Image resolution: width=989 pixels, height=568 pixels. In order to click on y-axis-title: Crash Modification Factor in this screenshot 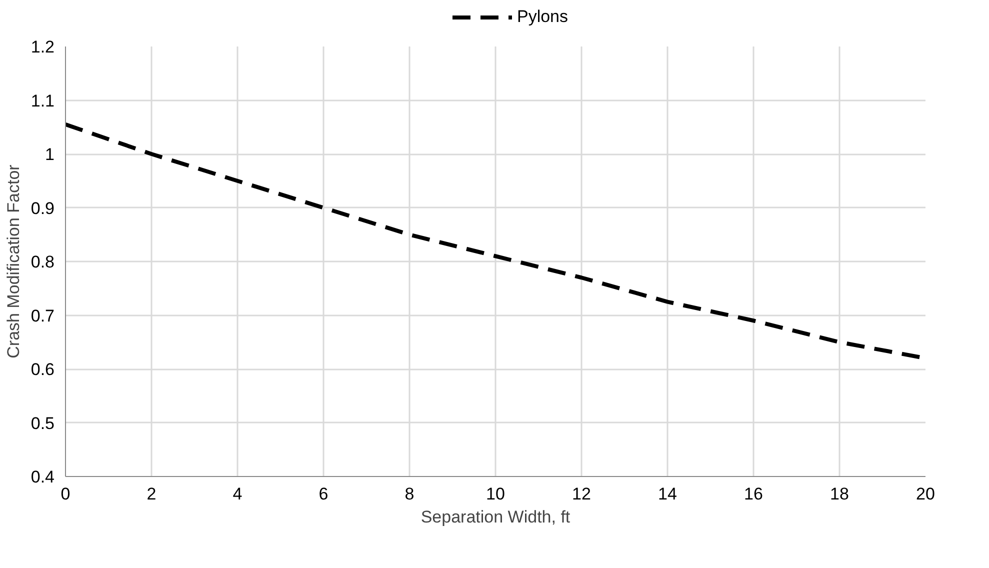, I will do `click(13, 261)`.